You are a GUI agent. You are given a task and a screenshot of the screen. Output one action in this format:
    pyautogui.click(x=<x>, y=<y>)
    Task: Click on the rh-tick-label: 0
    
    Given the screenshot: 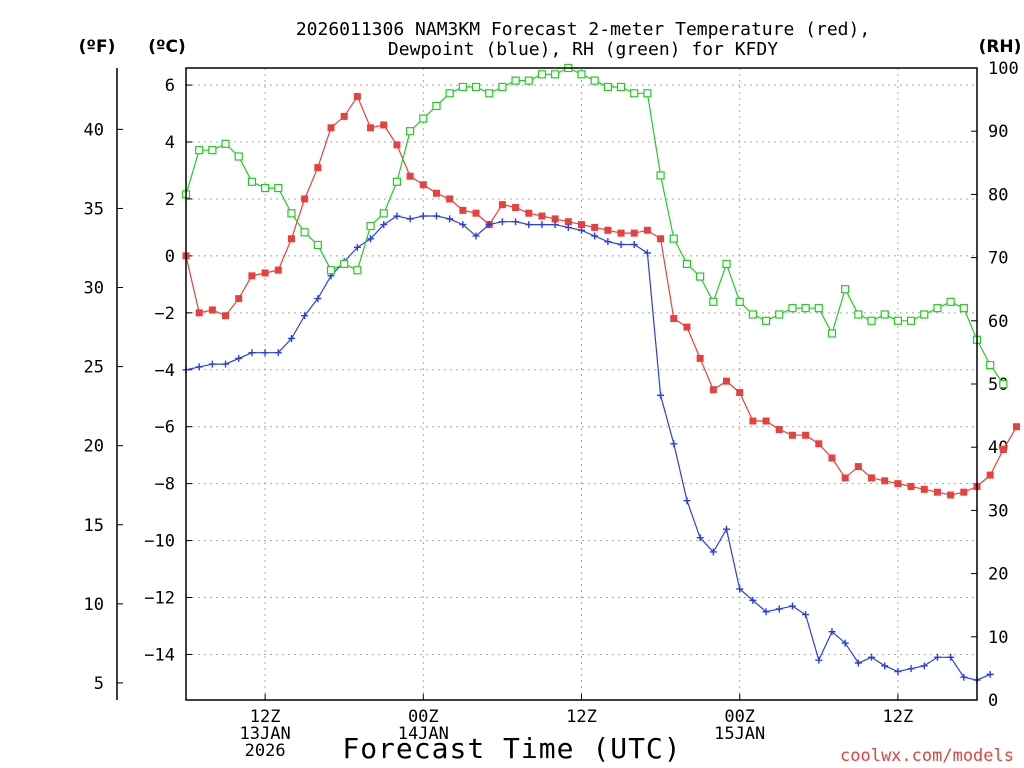 What is the action you would take?
    pyautogui.click(x=993, y=701)
    